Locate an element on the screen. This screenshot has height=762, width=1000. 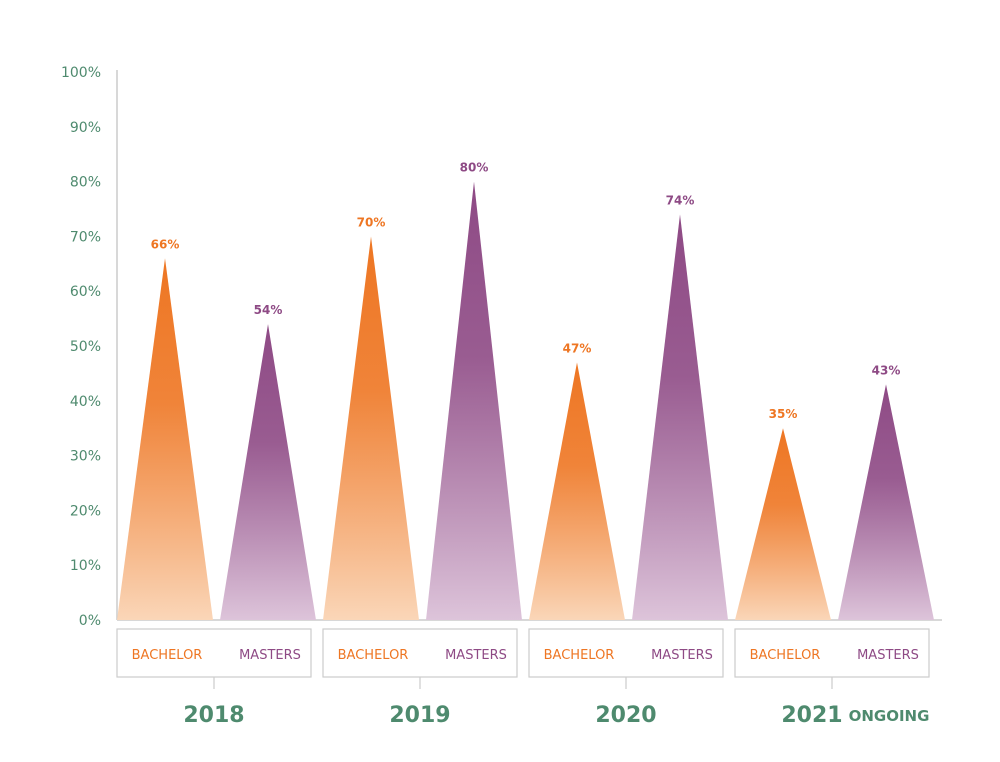
group-label: 2021 is located at coordinates (811, 715).